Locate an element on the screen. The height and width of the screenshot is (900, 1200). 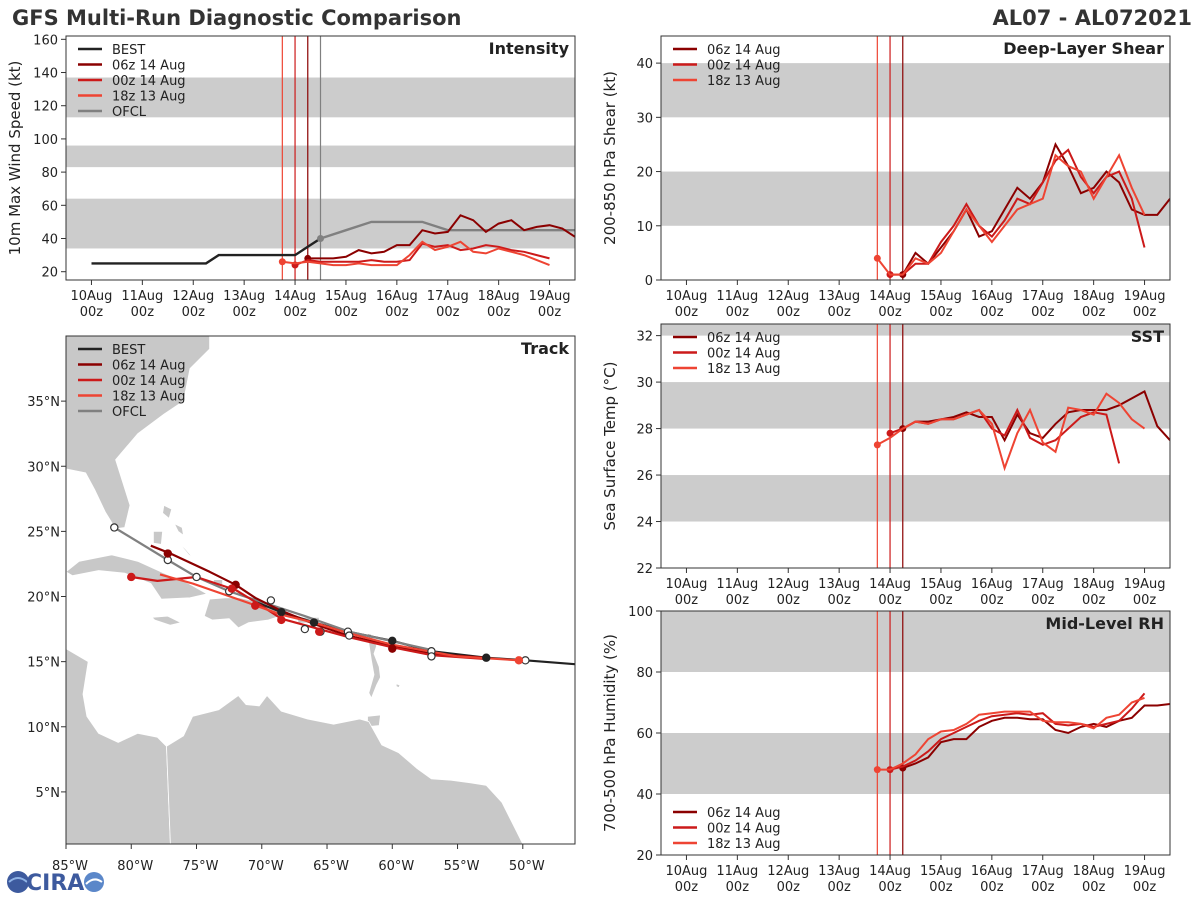
y-tick-label: 30°N is located at coordinates (43, 467).